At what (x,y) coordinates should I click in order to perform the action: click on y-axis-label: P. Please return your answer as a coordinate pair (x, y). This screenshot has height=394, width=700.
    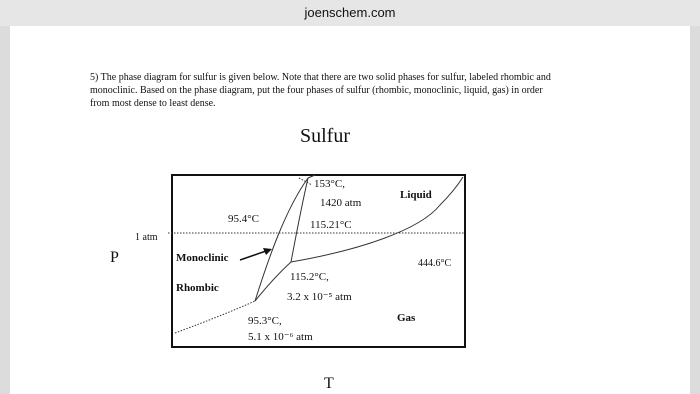
    Looking at the image, I should click on (114, 257).